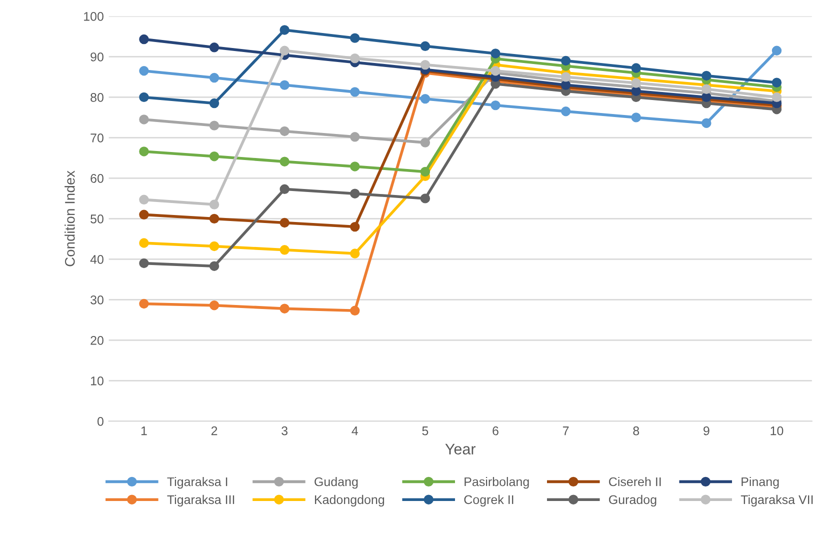 This screenshot has height=540, width=837. I want to click on legend-label: Tigaraksa VII, so click(776, 500).